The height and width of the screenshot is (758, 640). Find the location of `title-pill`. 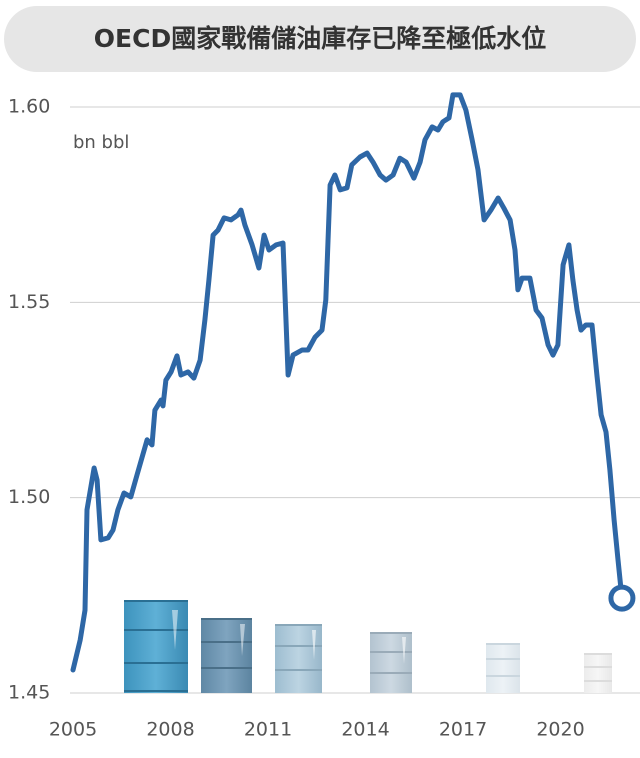

title-pill is located at coordinates (320, 39).